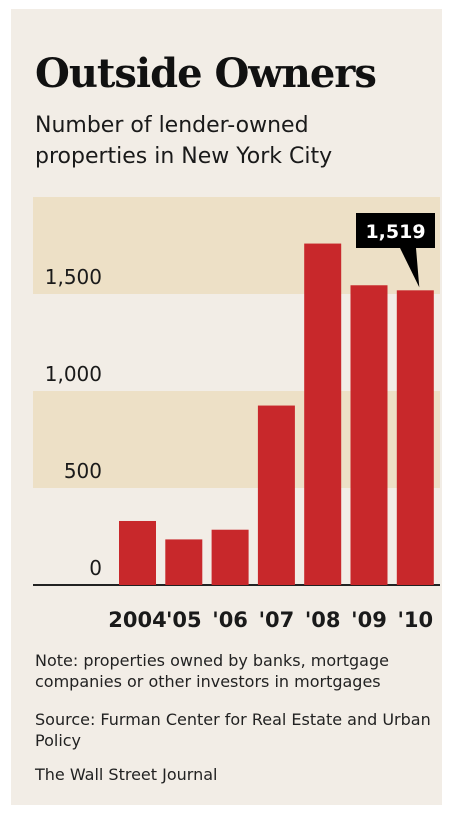 The height and width of the screenshot is (817, 455). What do you see at coordinates (73, 277) in the screenshot?
I see `y-tick-label: 1,500` at bounding box center [73, 277].